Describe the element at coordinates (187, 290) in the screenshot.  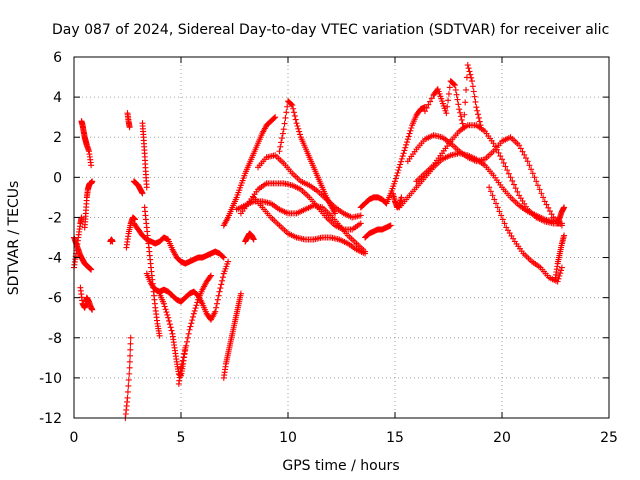
I see `series-arc-o` at that location.